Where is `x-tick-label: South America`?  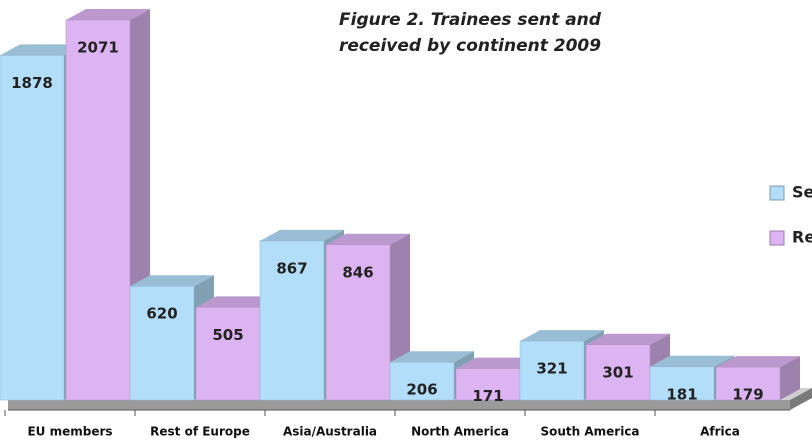 x-tick-label: South America is located at coordinates (589, 432).